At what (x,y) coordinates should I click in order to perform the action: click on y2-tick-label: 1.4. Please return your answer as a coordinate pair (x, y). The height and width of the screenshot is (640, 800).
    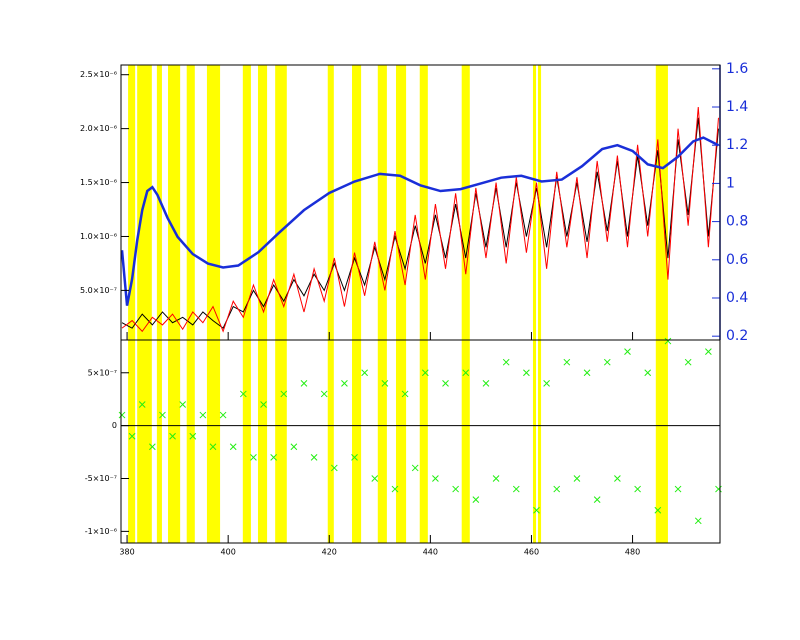
    Looking at the image, I should click on (737, 107).